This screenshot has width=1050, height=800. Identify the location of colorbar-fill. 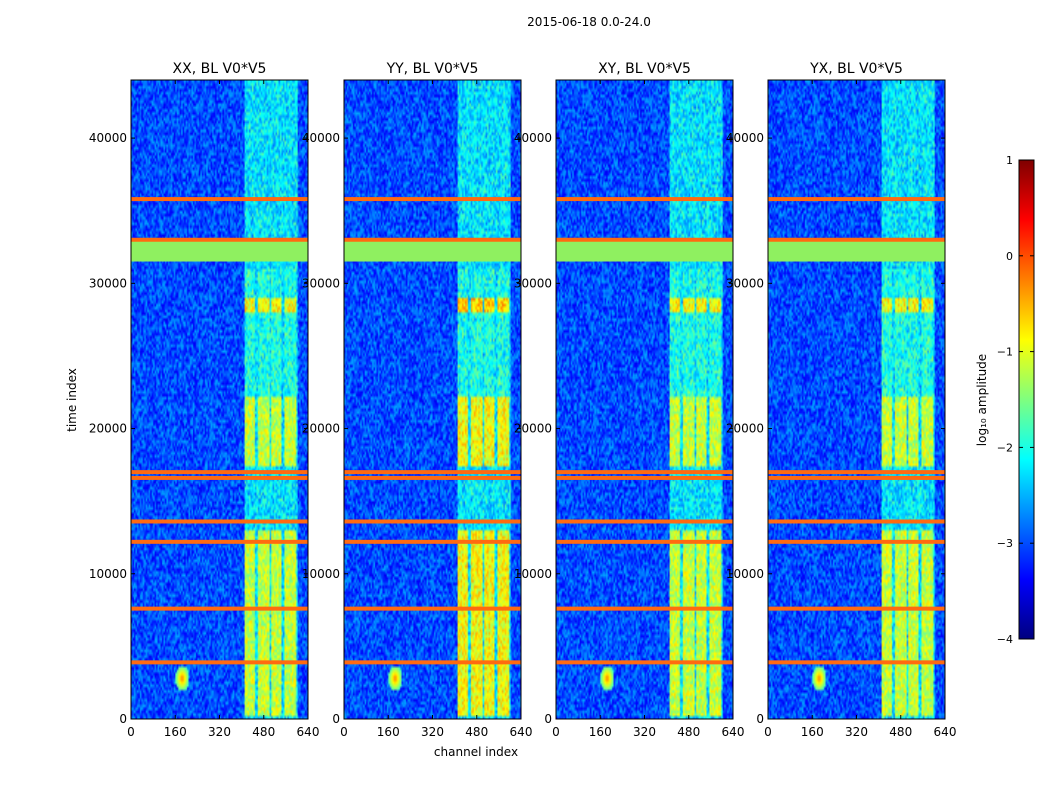
(1026, 399).